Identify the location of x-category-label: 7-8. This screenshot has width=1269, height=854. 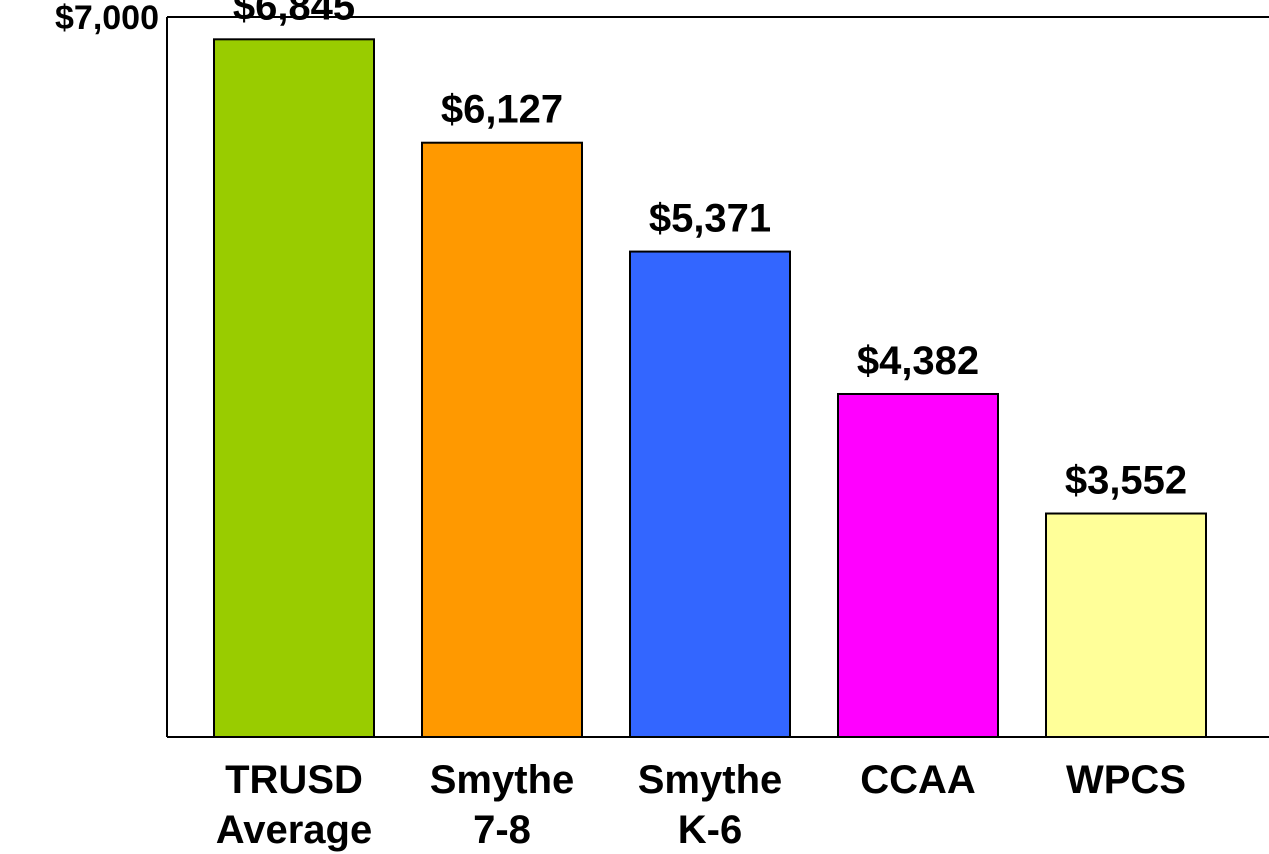
(502, 830).